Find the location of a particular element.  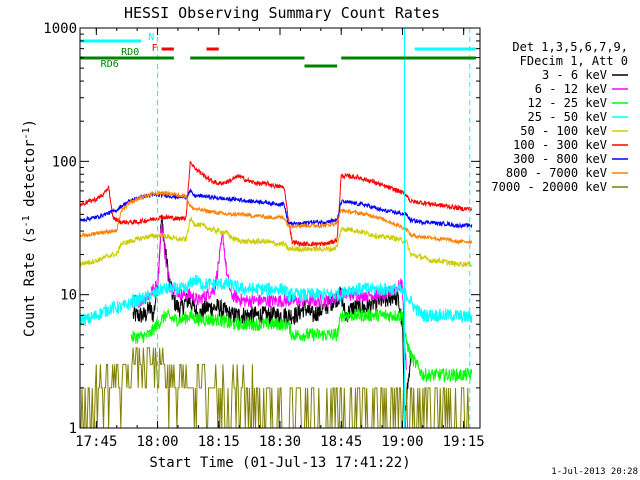

x-tick-label-0: 17:45 is located at coordinates (96, 442).